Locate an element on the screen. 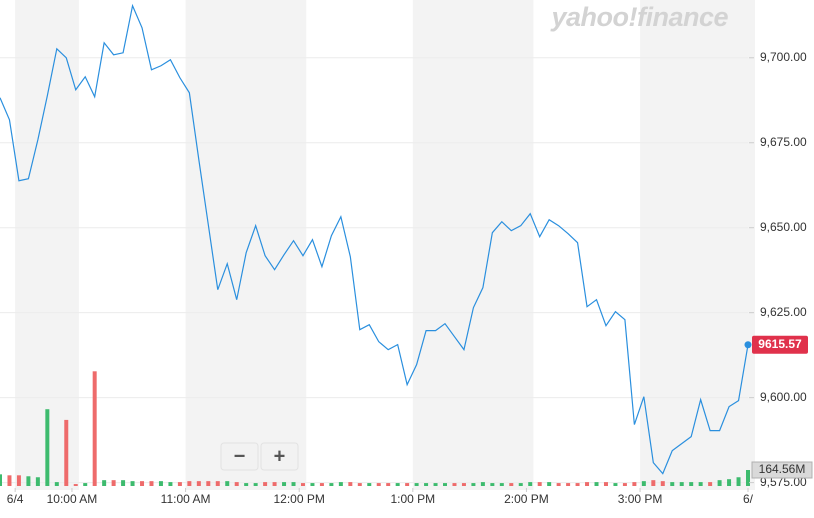  x-tick-label: 2:00 PM is located at coordinates (526, 499).